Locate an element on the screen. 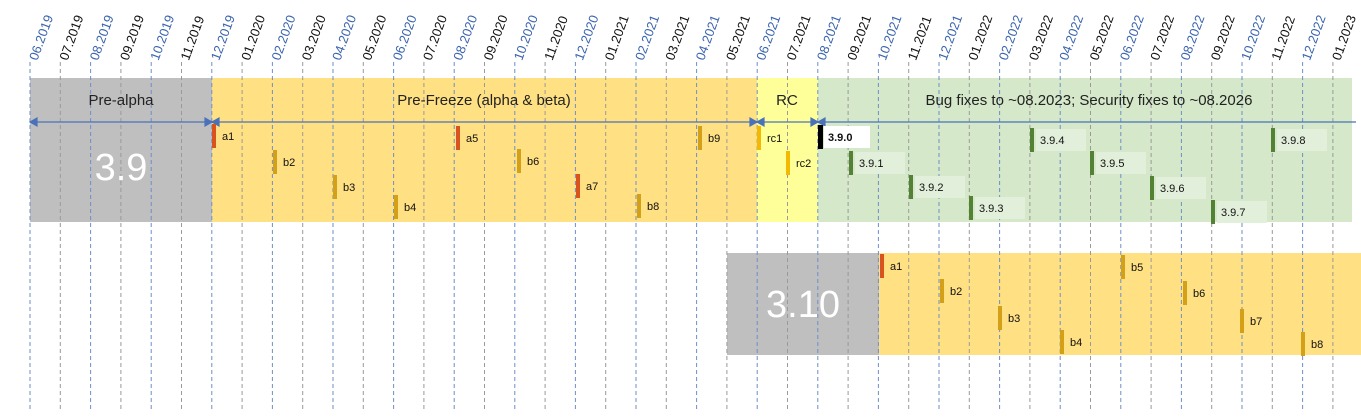 This screenshot has width=1361, height=418. release-label: 3.9.5 is located at coordinates (1112, 164).